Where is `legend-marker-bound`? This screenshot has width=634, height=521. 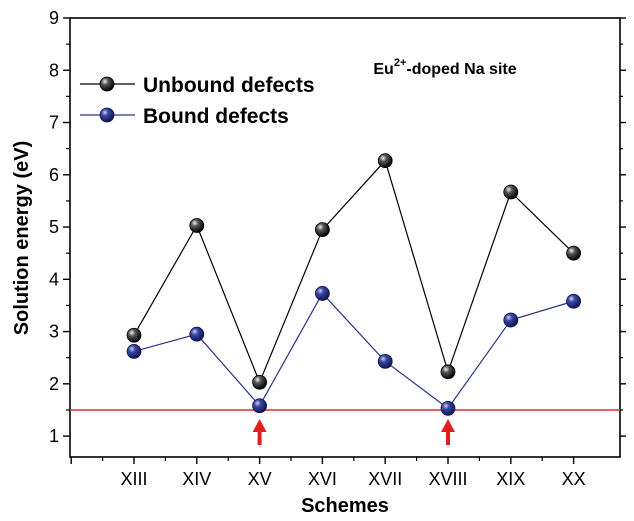 legend-marker-bound is located at coordinates (107, 115).